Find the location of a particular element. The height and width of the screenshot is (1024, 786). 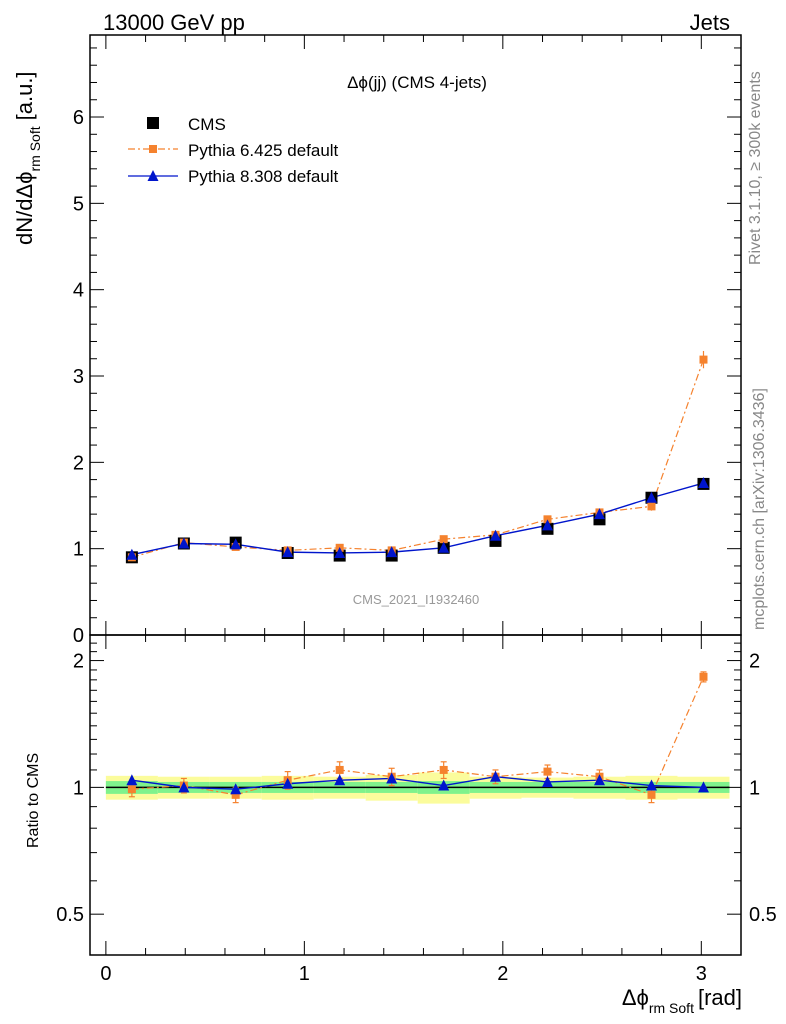

main-y-axis-label: dN/dΔϕrm Soft [a.u.] is located at coordinates (27, 158).